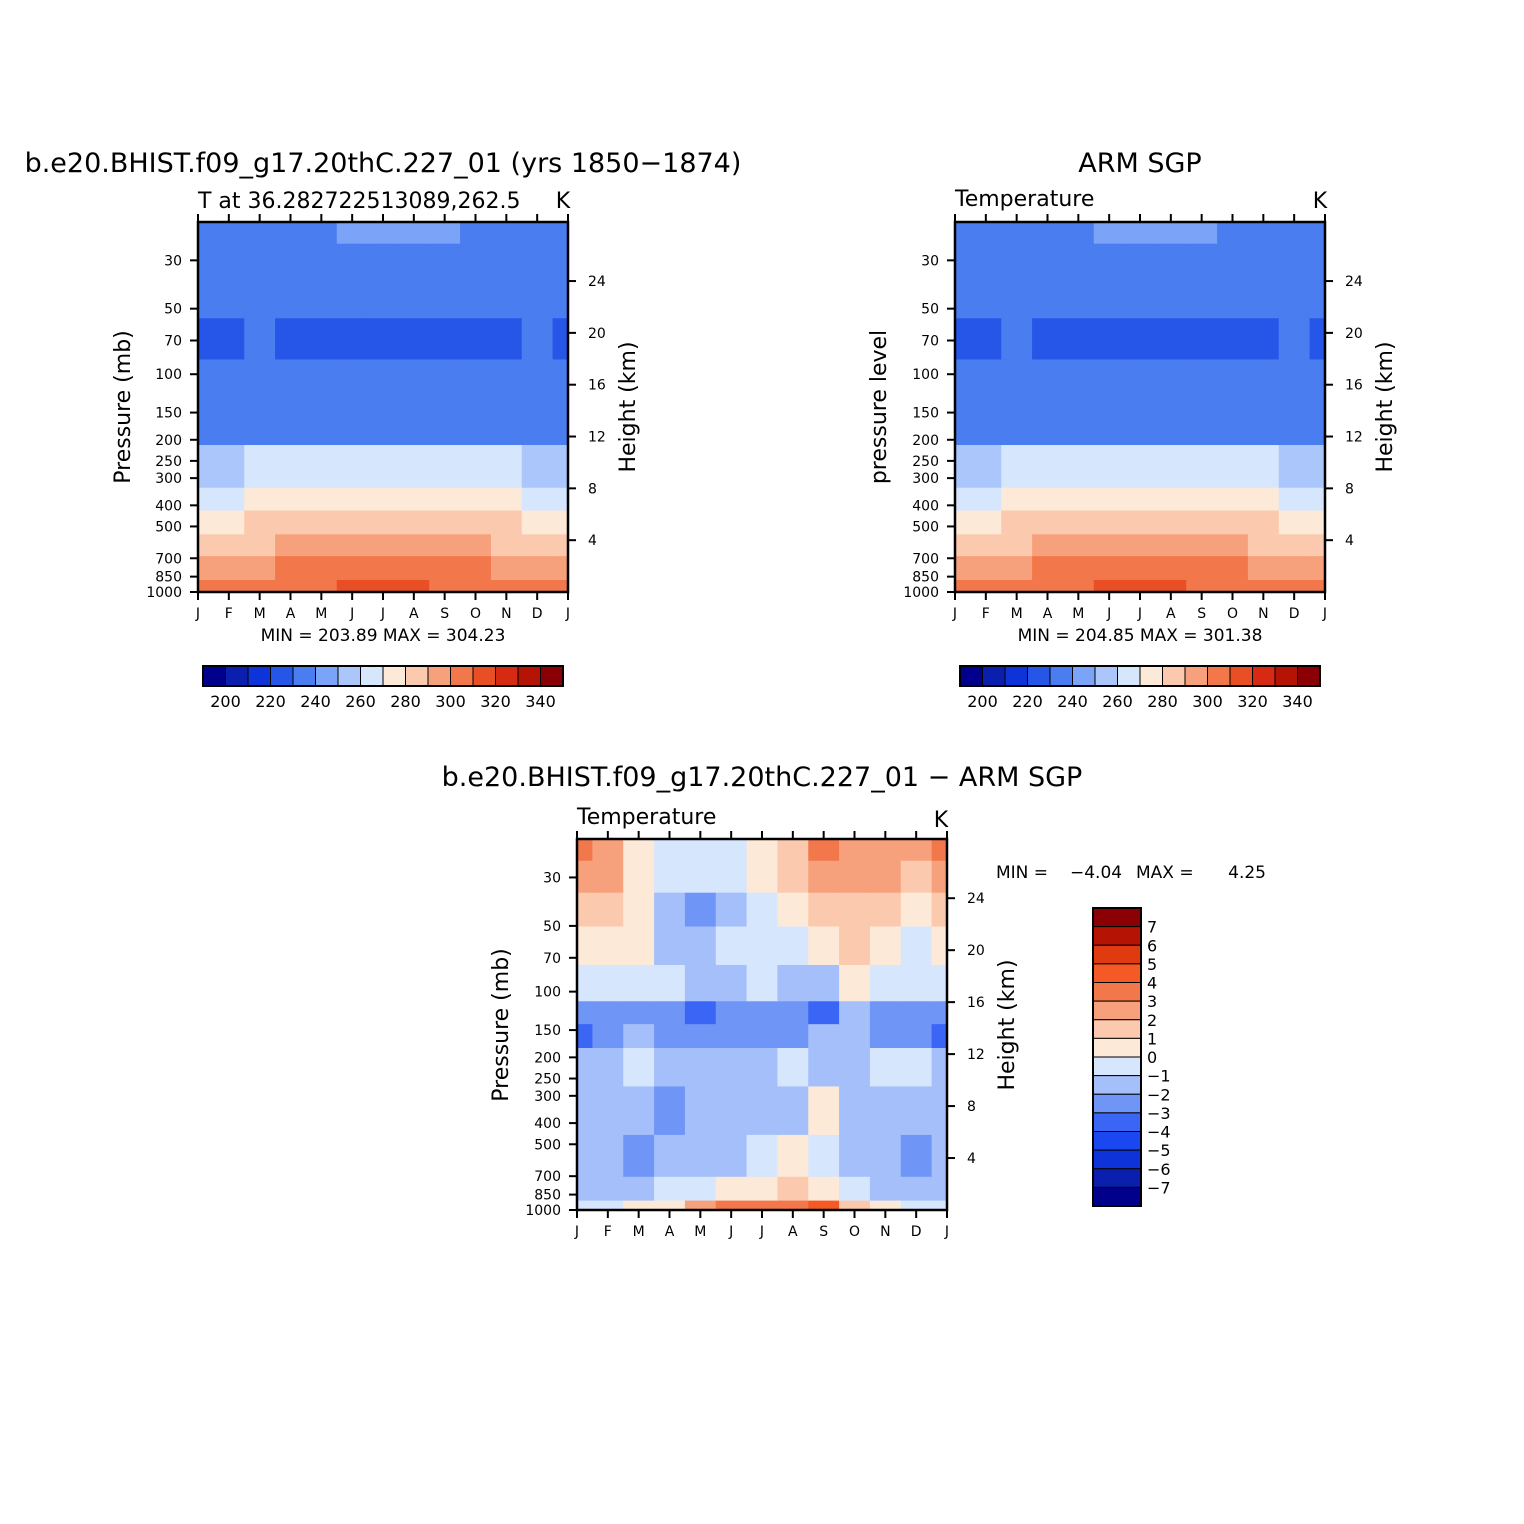  What do you see at coordinates (639, 1232) in the screenshot?
I see `x-tick-label: M` at bounding box center [639, 1232].